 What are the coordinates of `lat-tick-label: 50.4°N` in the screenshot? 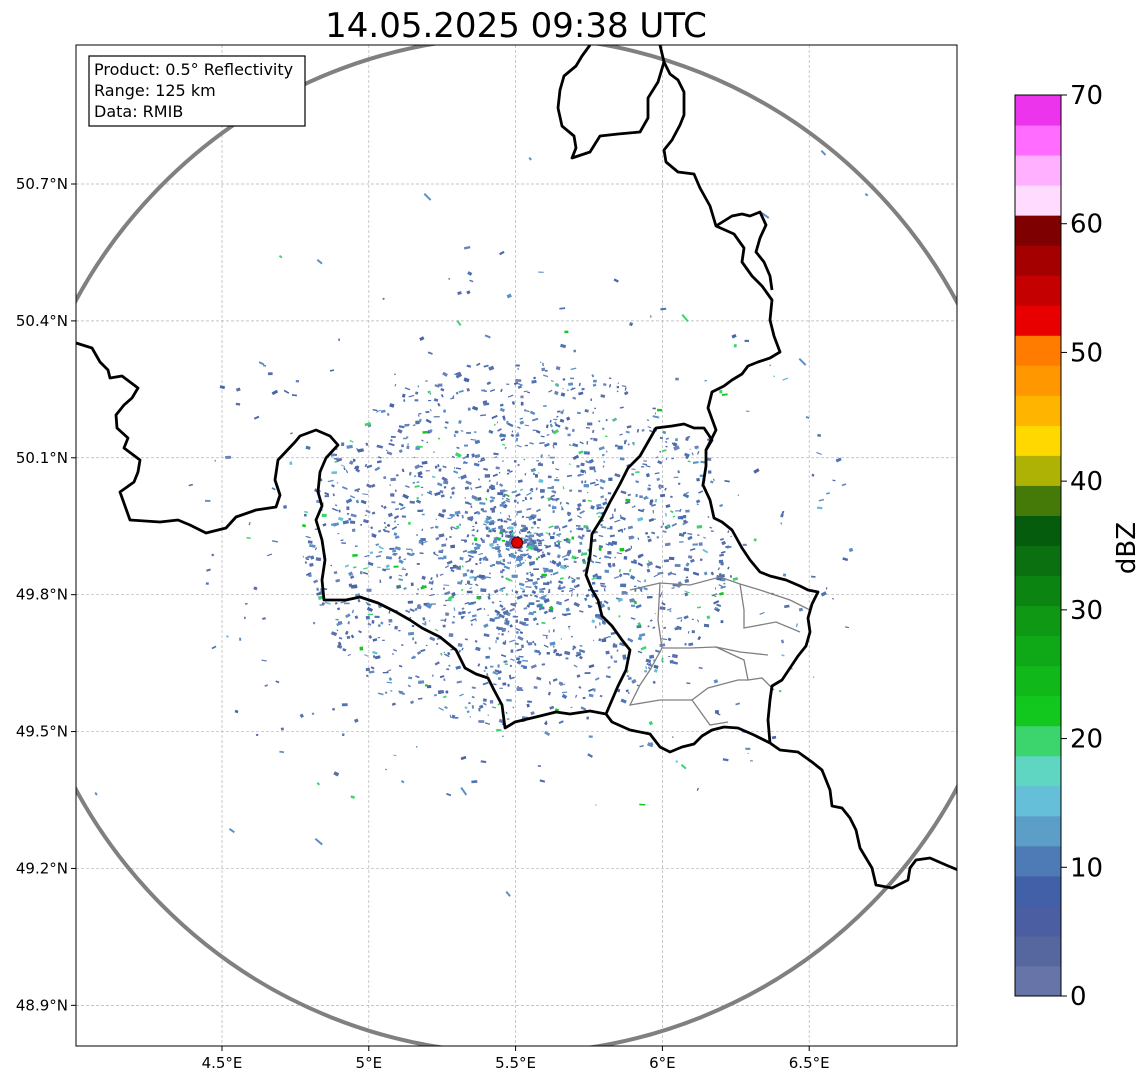 It's located at (42, 321).